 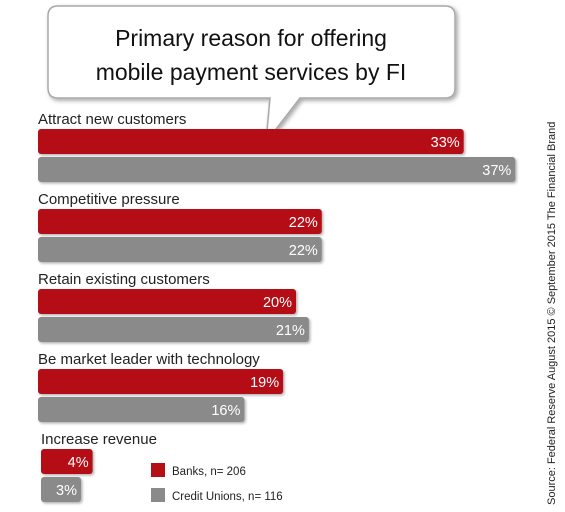 What do you see at coordinates (67, 461) in the screenshot?
I see `bar-banks-increase-revenue` at bounding box center [67, 461].